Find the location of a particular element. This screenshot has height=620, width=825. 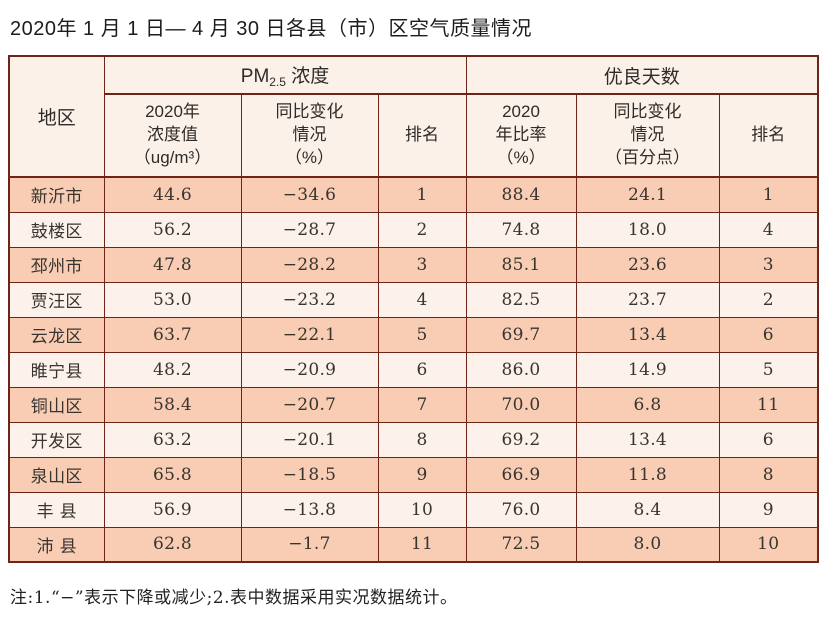

column-header-region: 地区 is located at coordinates (56, 116).